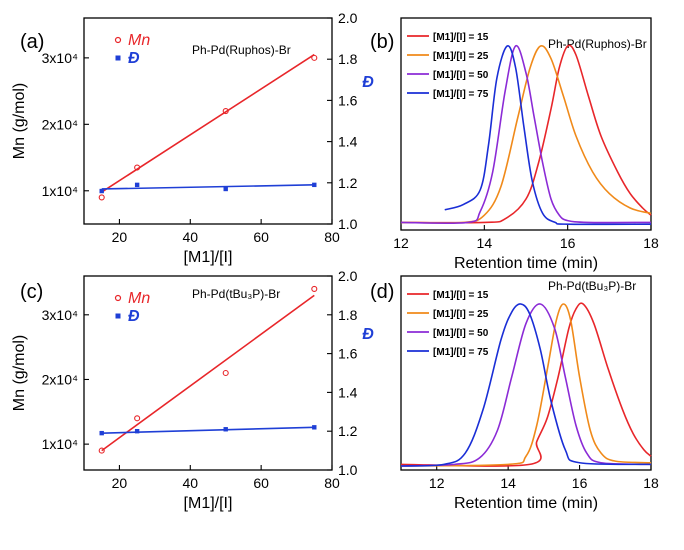 This screenshot has height=550, width=684. Describe the element at coordinates (382, 42) in the screenshot. I see `panel-label: (b)` at that location.